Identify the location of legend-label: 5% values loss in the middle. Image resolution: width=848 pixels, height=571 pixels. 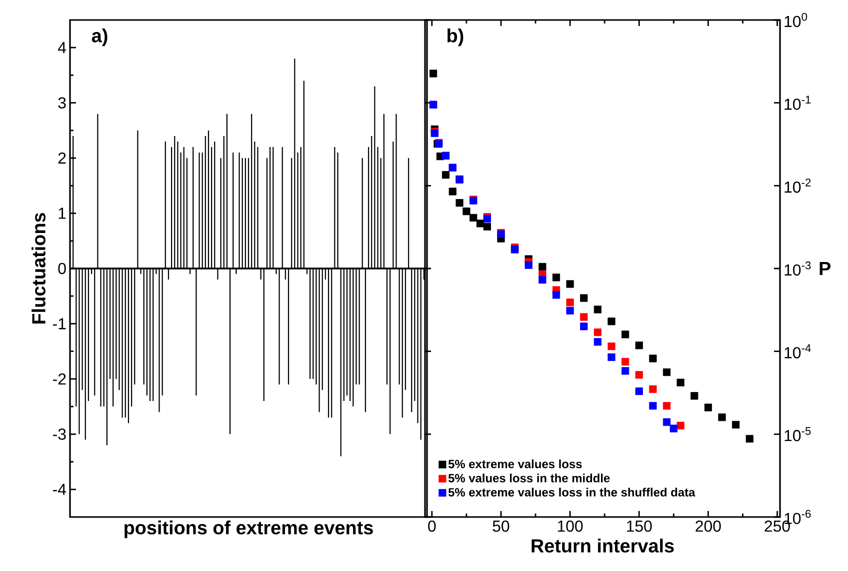
(529, 478).